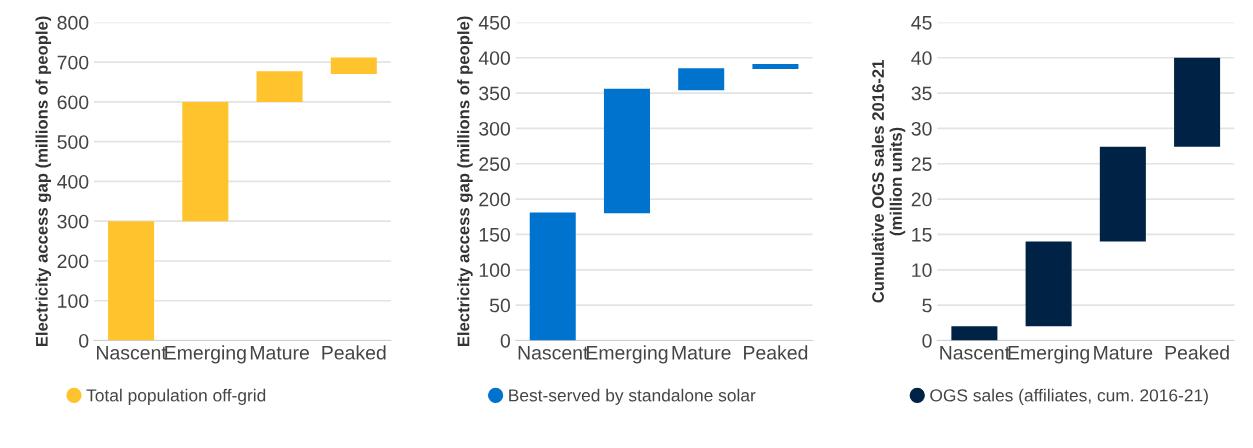 This screenshot has height=448, width=1253. Describe the element at coordinates (494, 164) in the screenshot. I see `y-tick-label: 250` at that location.